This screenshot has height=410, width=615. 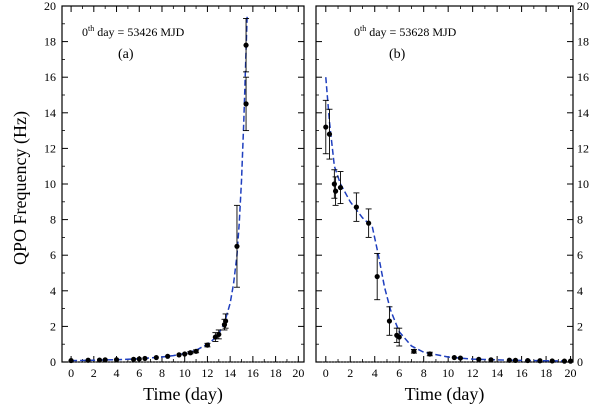 I want to click on y-tick-label-right: 6, so click(x=580, y=255).